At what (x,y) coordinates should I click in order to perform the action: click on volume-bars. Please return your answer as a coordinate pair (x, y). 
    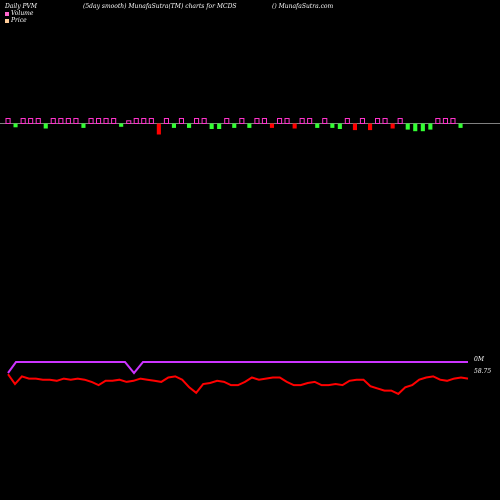
    Looking at the image, I should click on (250, 126).